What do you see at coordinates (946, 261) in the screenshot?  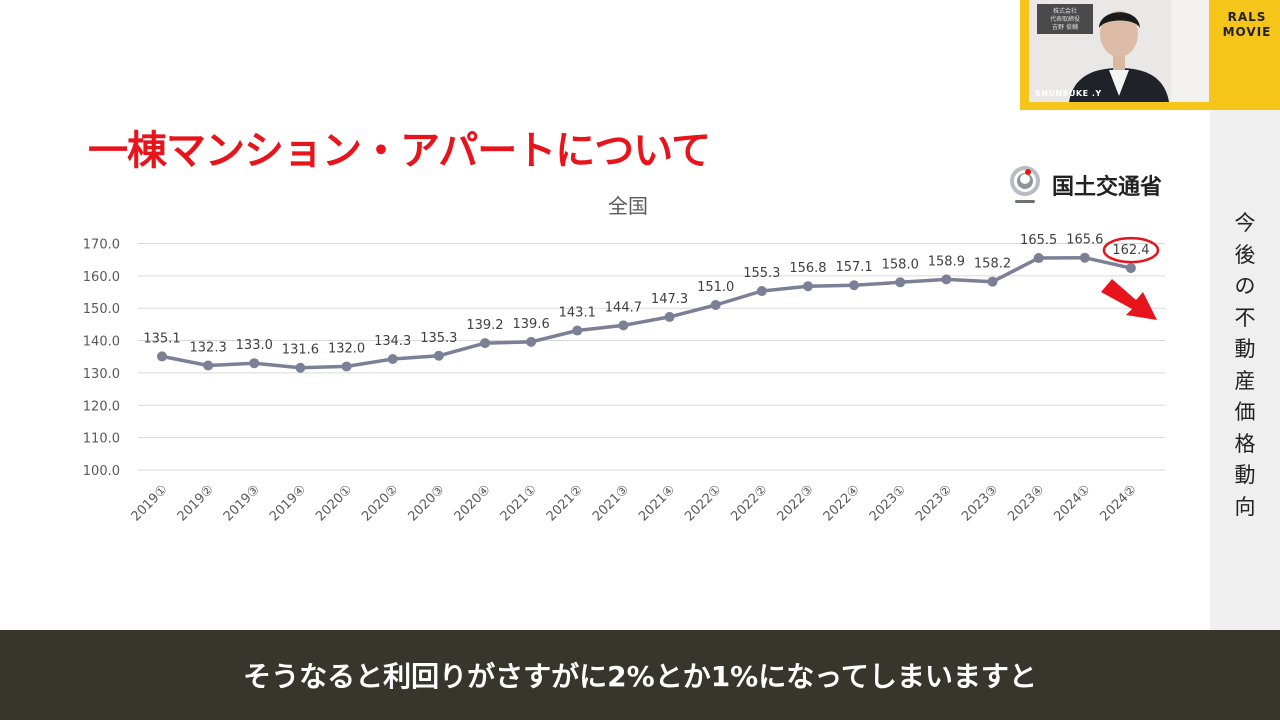 I see `data-label: 158.9` at bounding box center [946, 261].